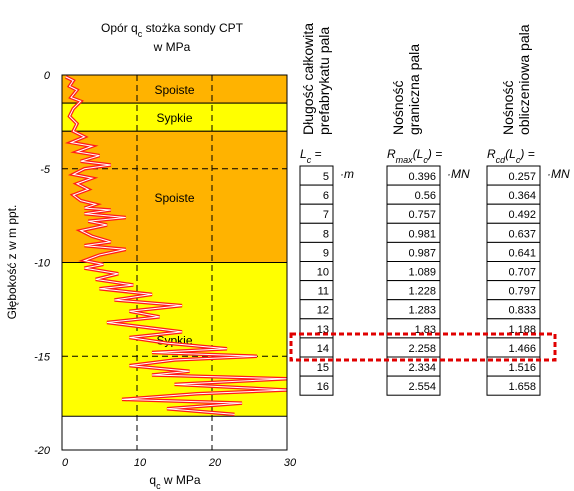 This screenshot has height=491, width=574. I want to click on cell-value: 6, so click(326, 196).